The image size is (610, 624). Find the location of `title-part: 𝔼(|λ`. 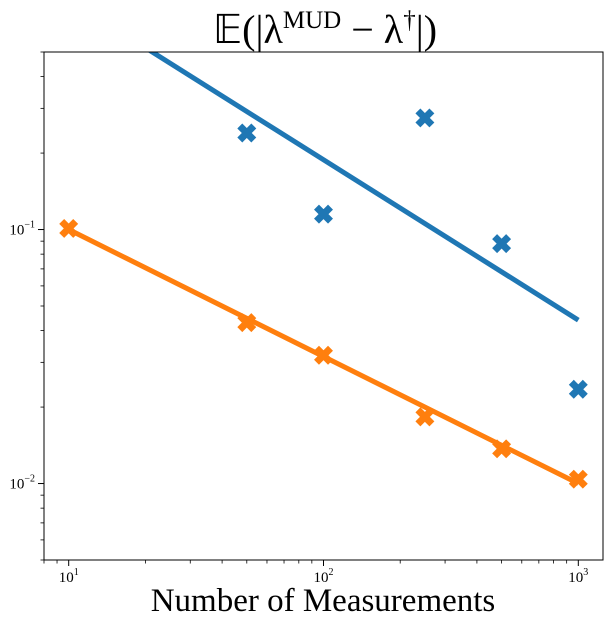

title-part: 𝔼(|λ is located at coordinates (248, 29).